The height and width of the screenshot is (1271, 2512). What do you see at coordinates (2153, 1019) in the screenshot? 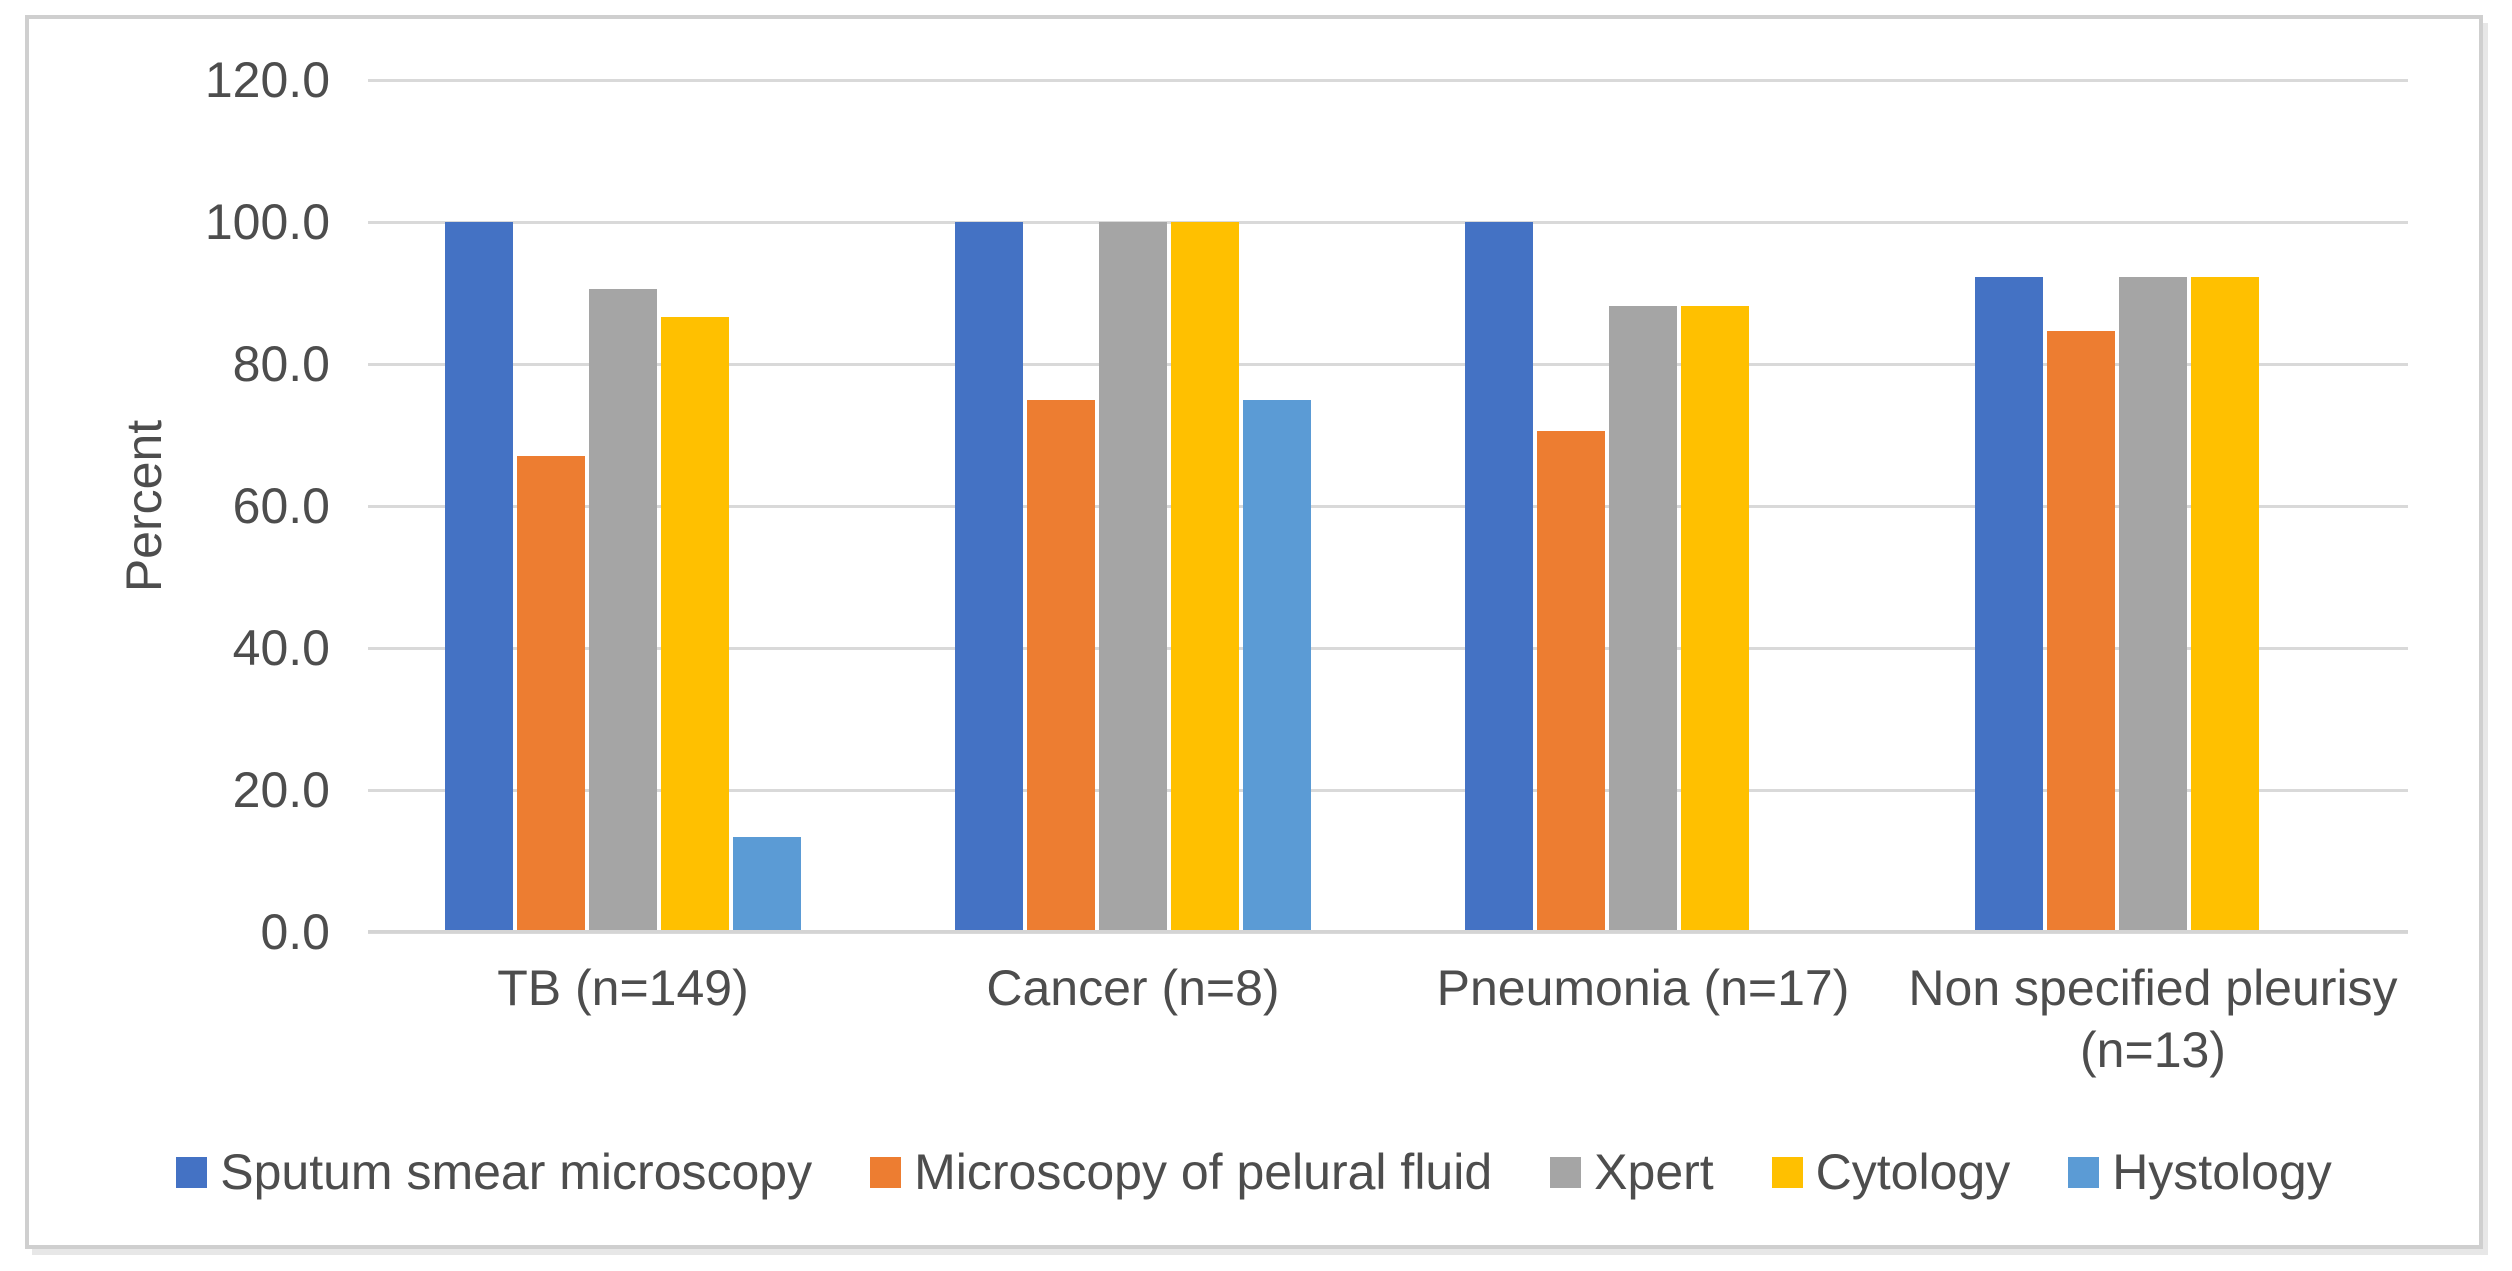
I see `x-axis-category-label: Non specified pleurisy (n=13)` at bounding box center [2153, 1019].